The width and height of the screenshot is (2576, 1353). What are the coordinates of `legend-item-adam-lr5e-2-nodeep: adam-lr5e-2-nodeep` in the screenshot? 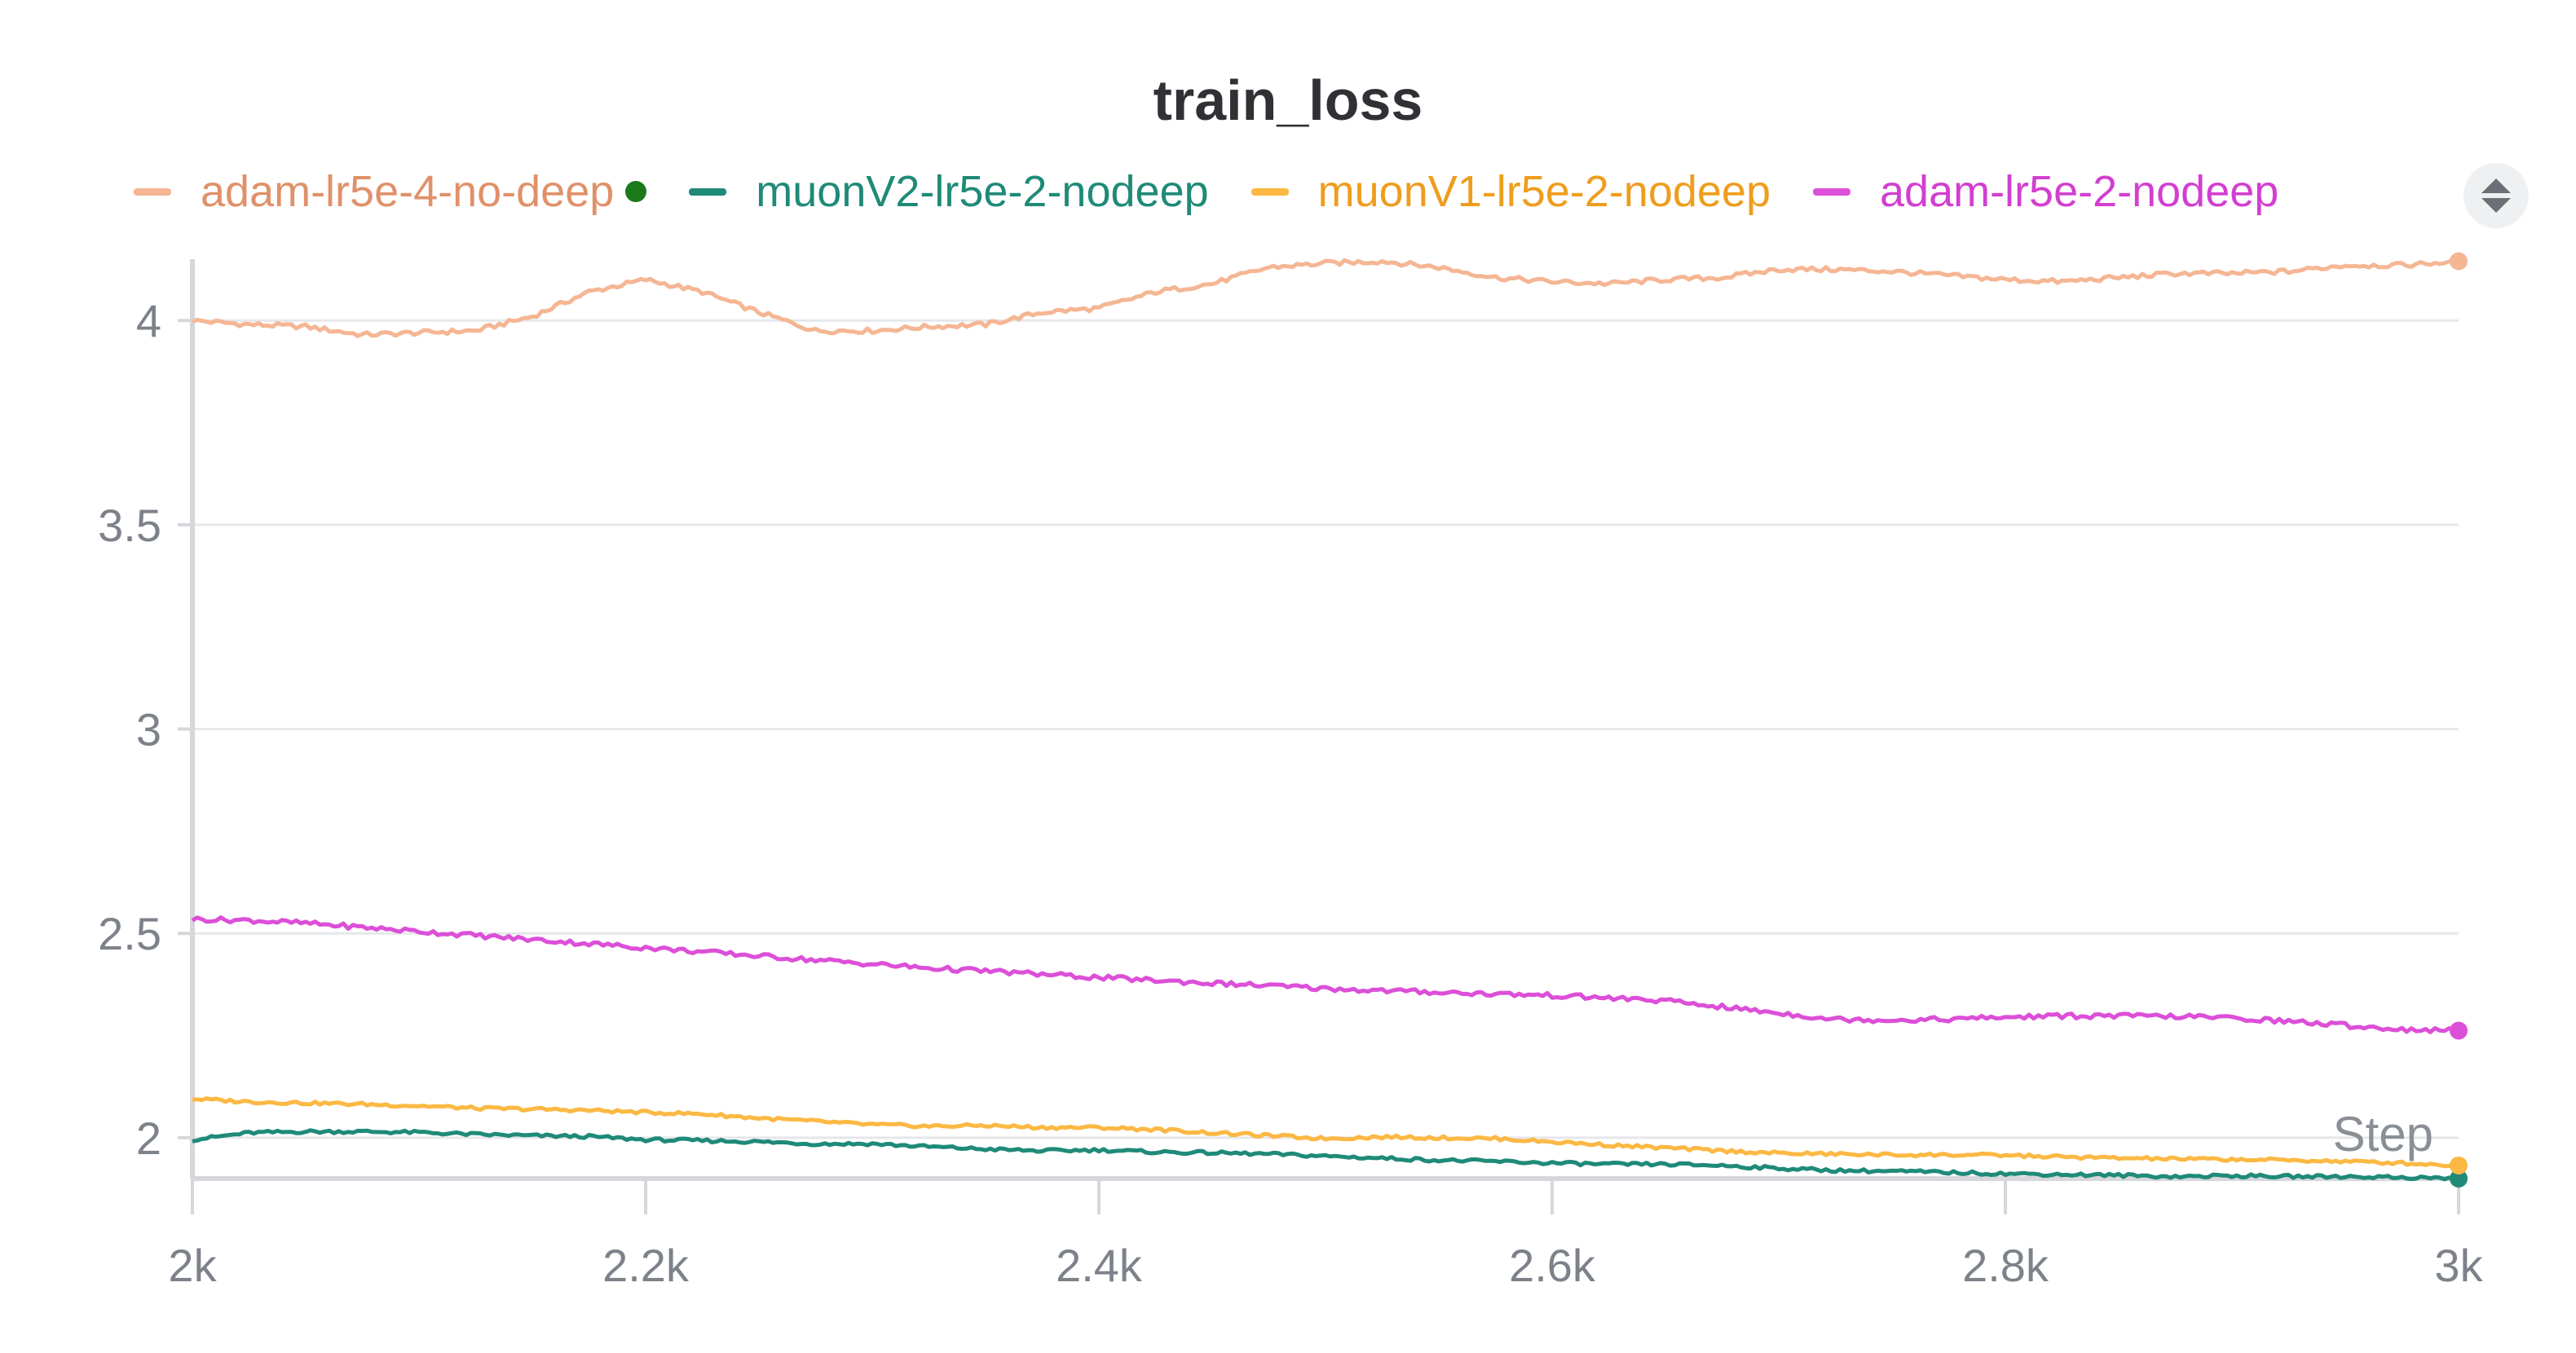 It's located at (2045, 192).